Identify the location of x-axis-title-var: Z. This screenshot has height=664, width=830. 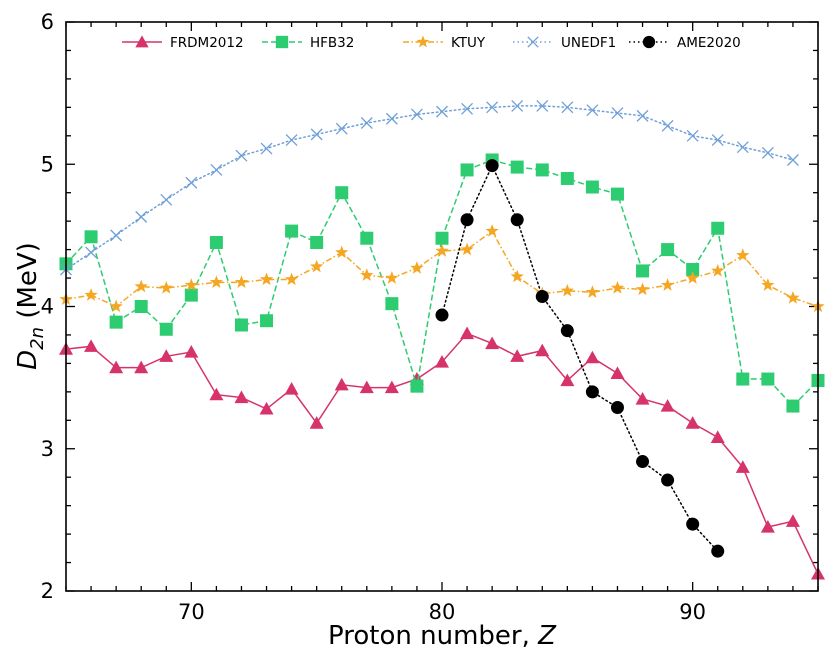
(547, 636).